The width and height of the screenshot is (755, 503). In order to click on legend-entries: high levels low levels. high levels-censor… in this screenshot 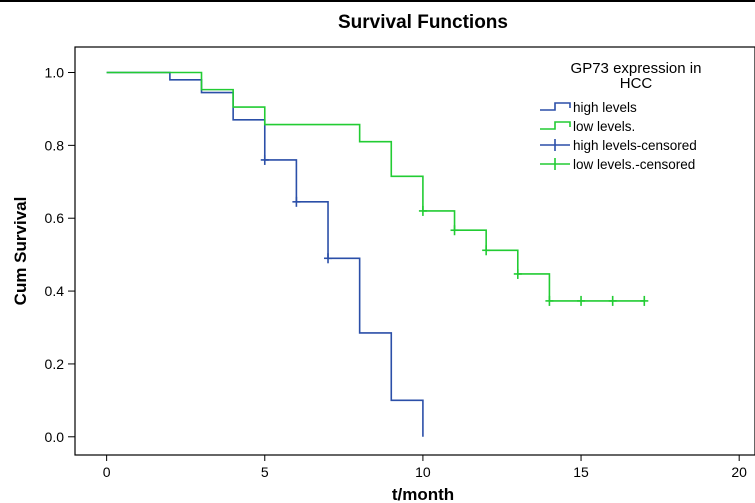, I will do `click(618, 136)`.